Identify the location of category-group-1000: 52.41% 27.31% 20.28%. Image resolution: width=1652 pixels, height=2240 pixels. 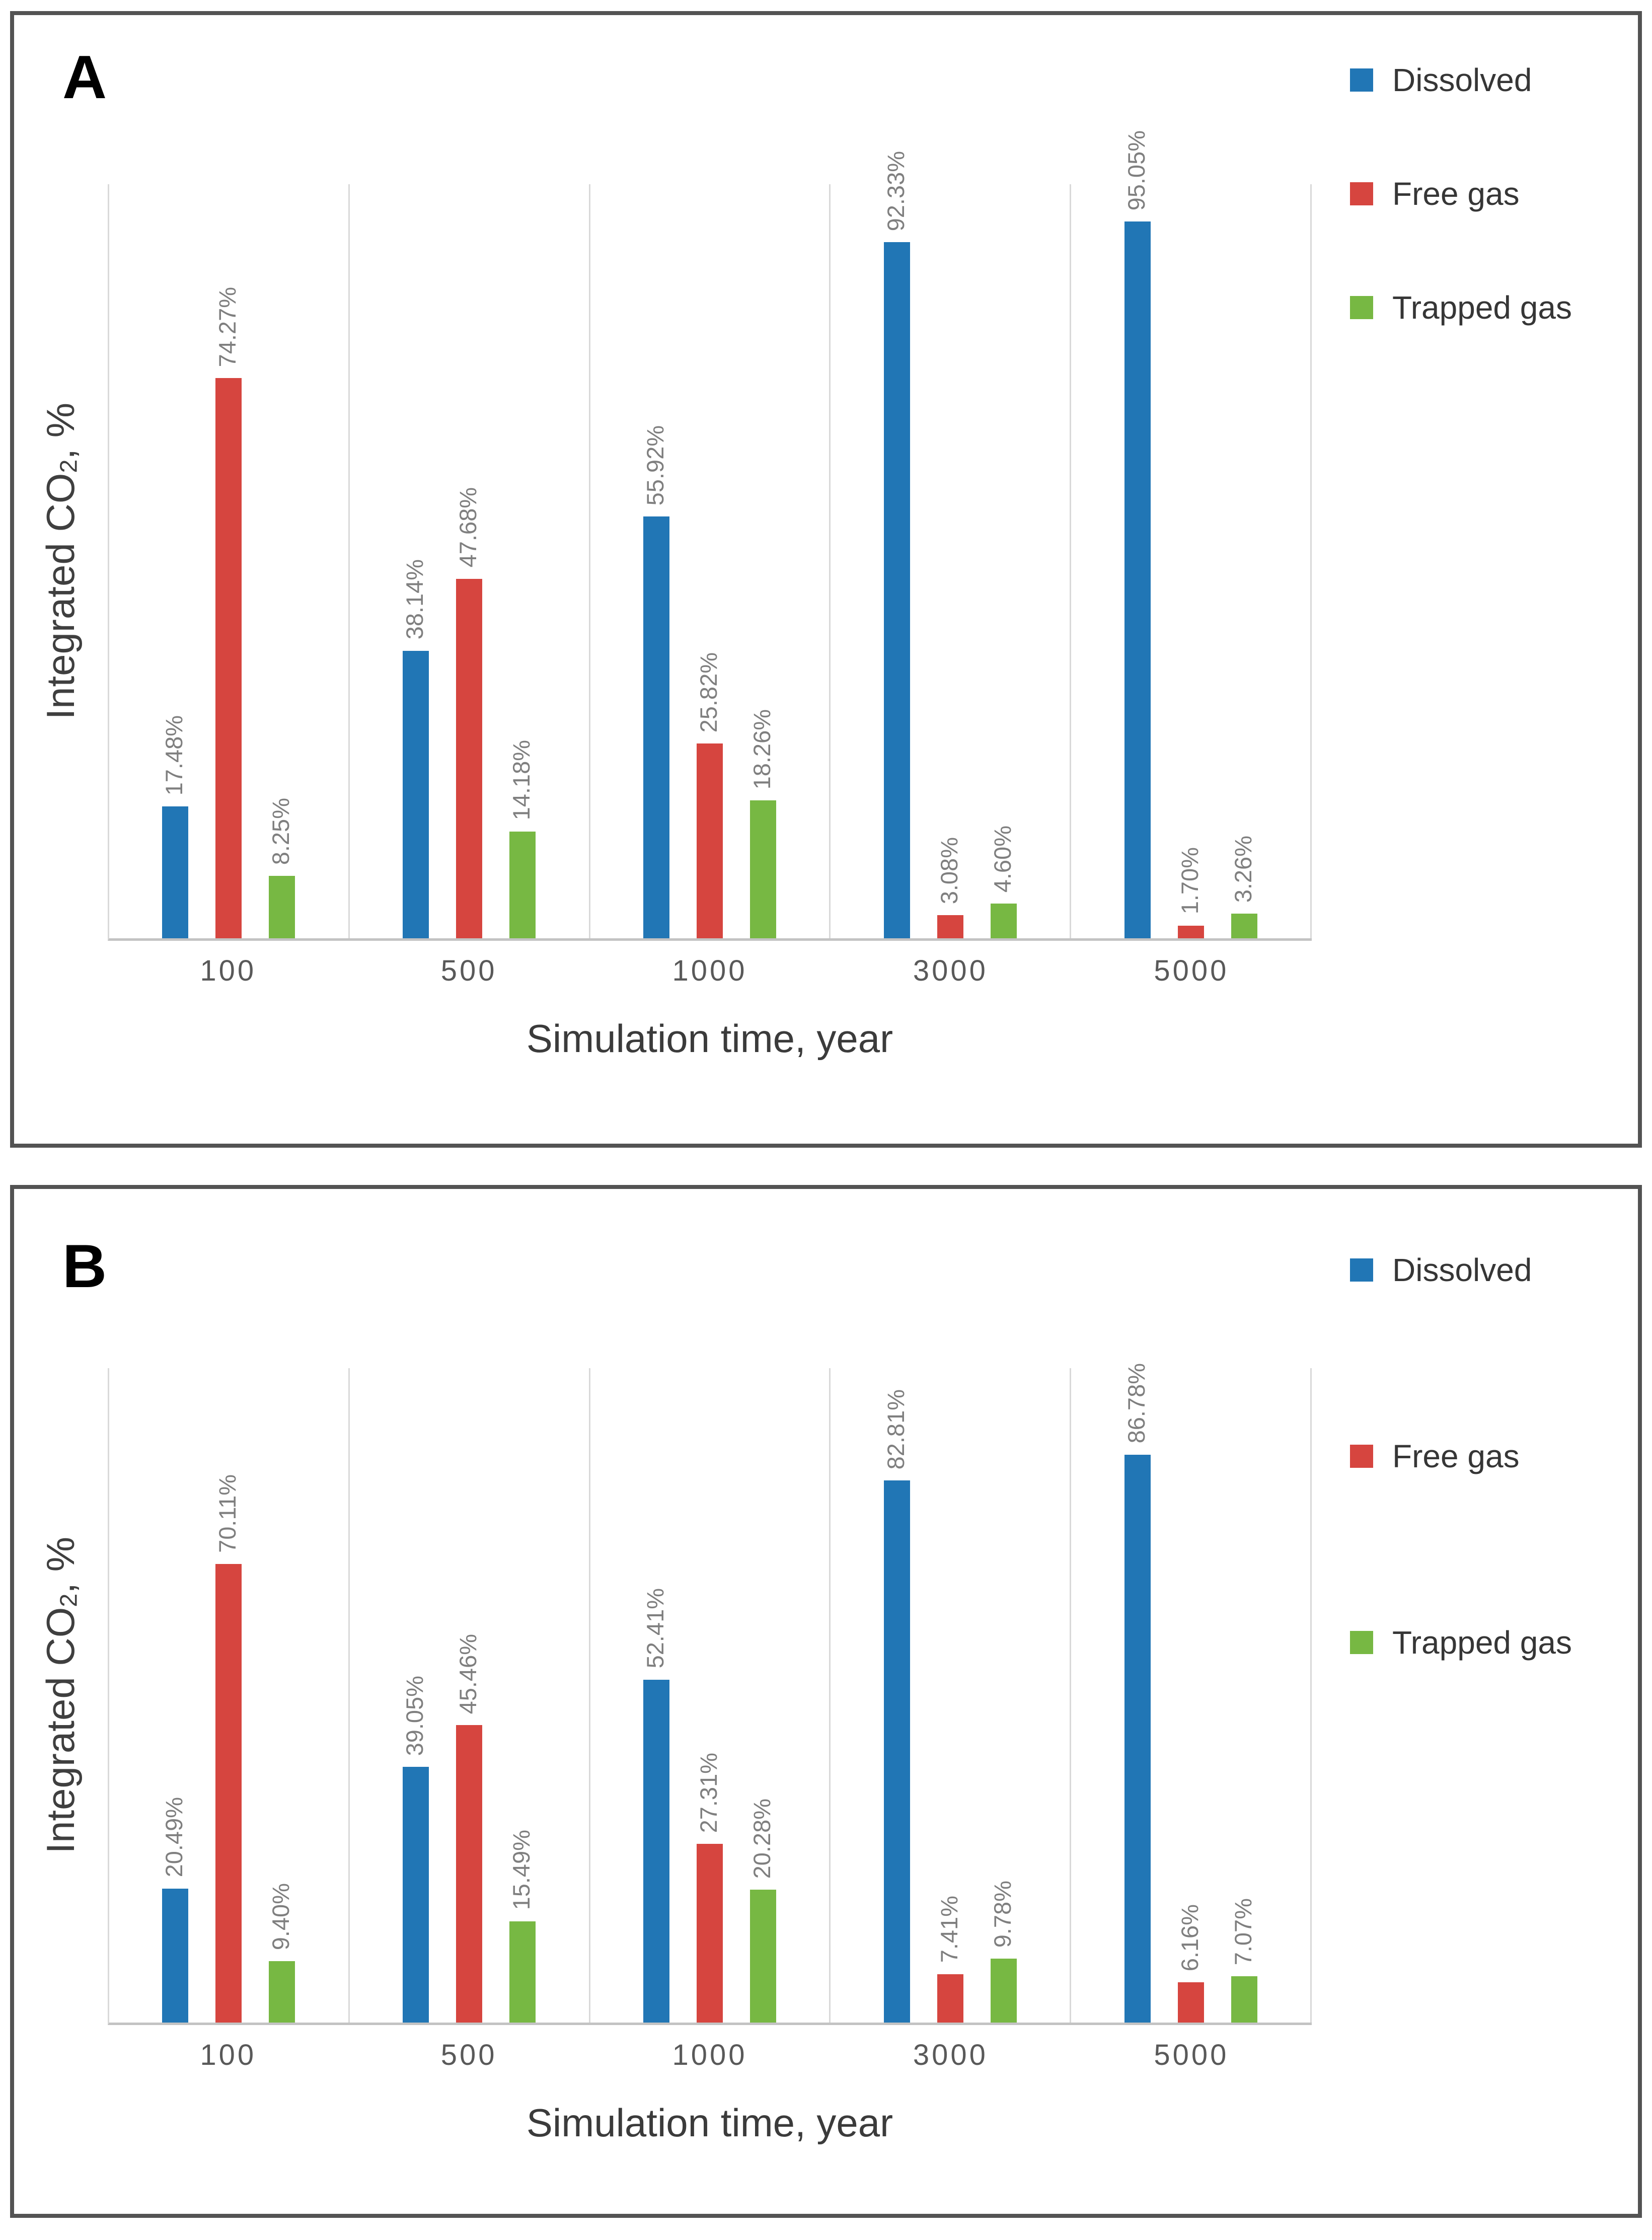
(710, 1696).